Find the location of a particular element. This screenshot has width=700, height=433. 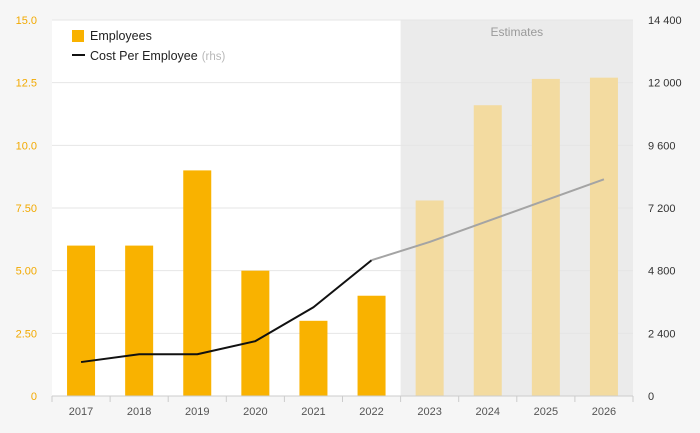

x-tick-label: 2022 is located at coordinates (371, 412).